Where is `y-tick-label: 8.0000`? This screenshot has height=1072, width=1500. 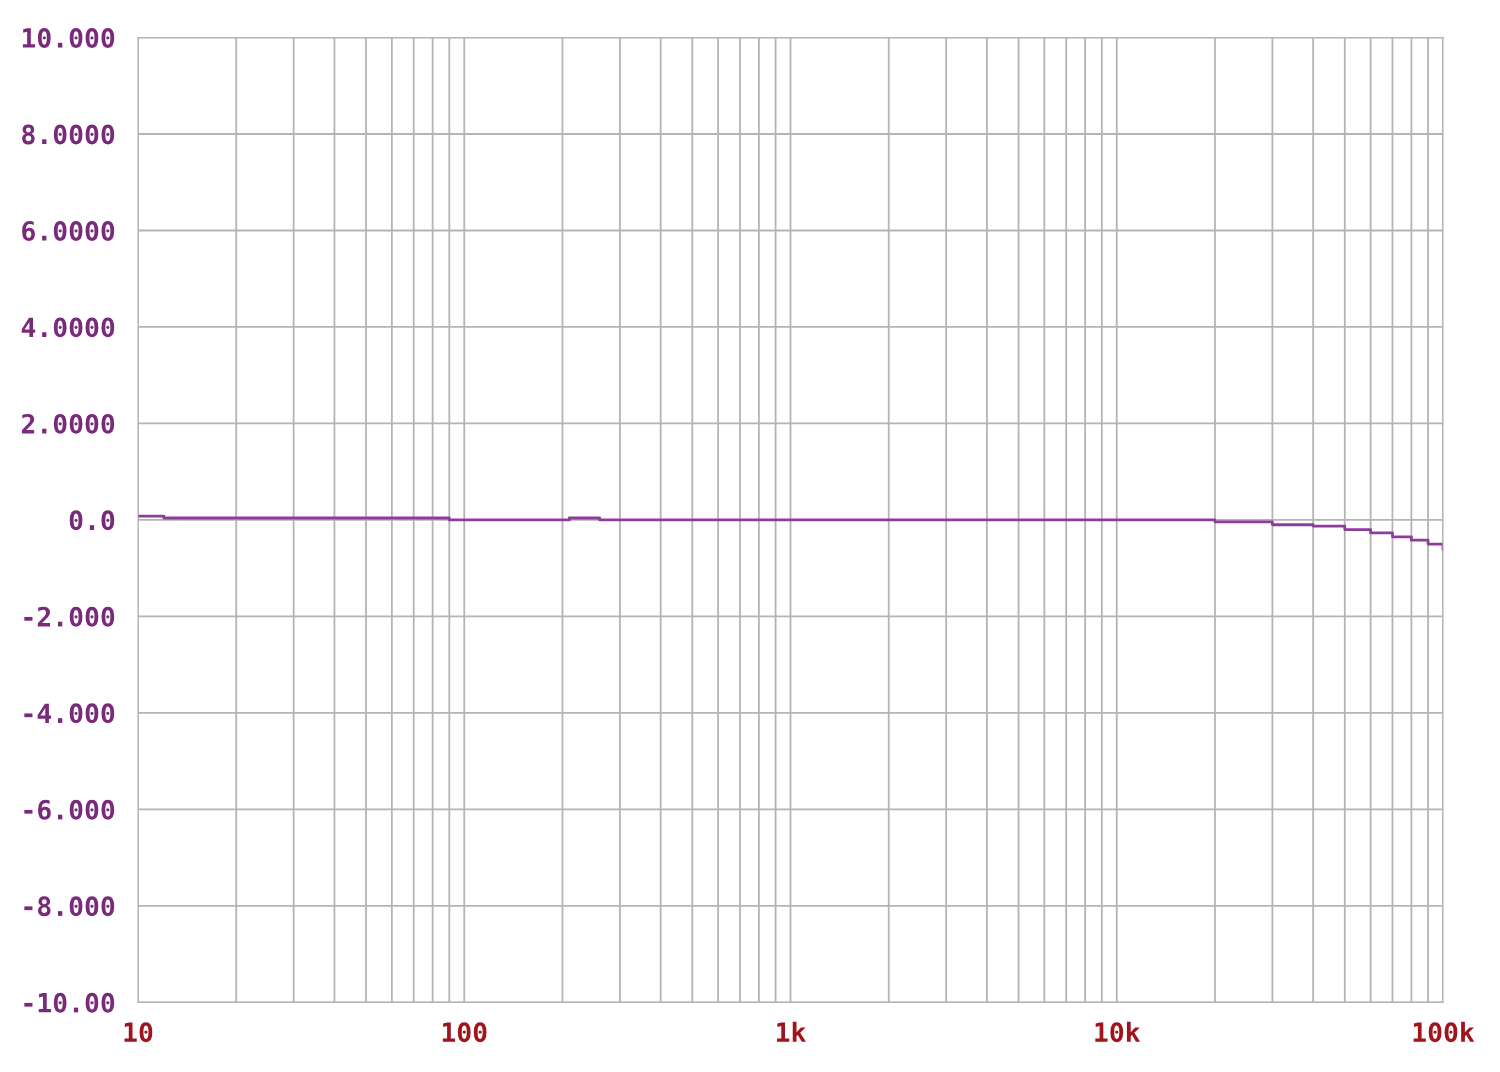
y-tick-label: 8.0000 is located at coordinates (68, 134).